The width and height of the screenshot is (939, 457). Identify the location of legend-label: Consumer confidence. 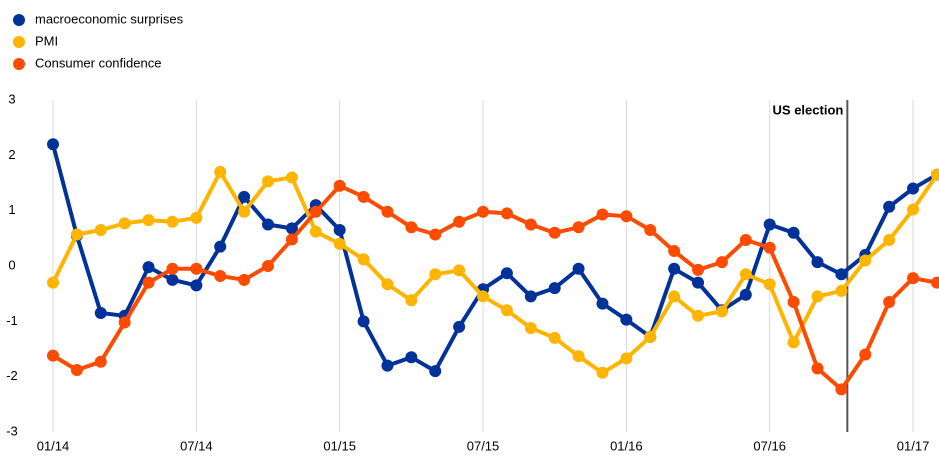
(98, 62).